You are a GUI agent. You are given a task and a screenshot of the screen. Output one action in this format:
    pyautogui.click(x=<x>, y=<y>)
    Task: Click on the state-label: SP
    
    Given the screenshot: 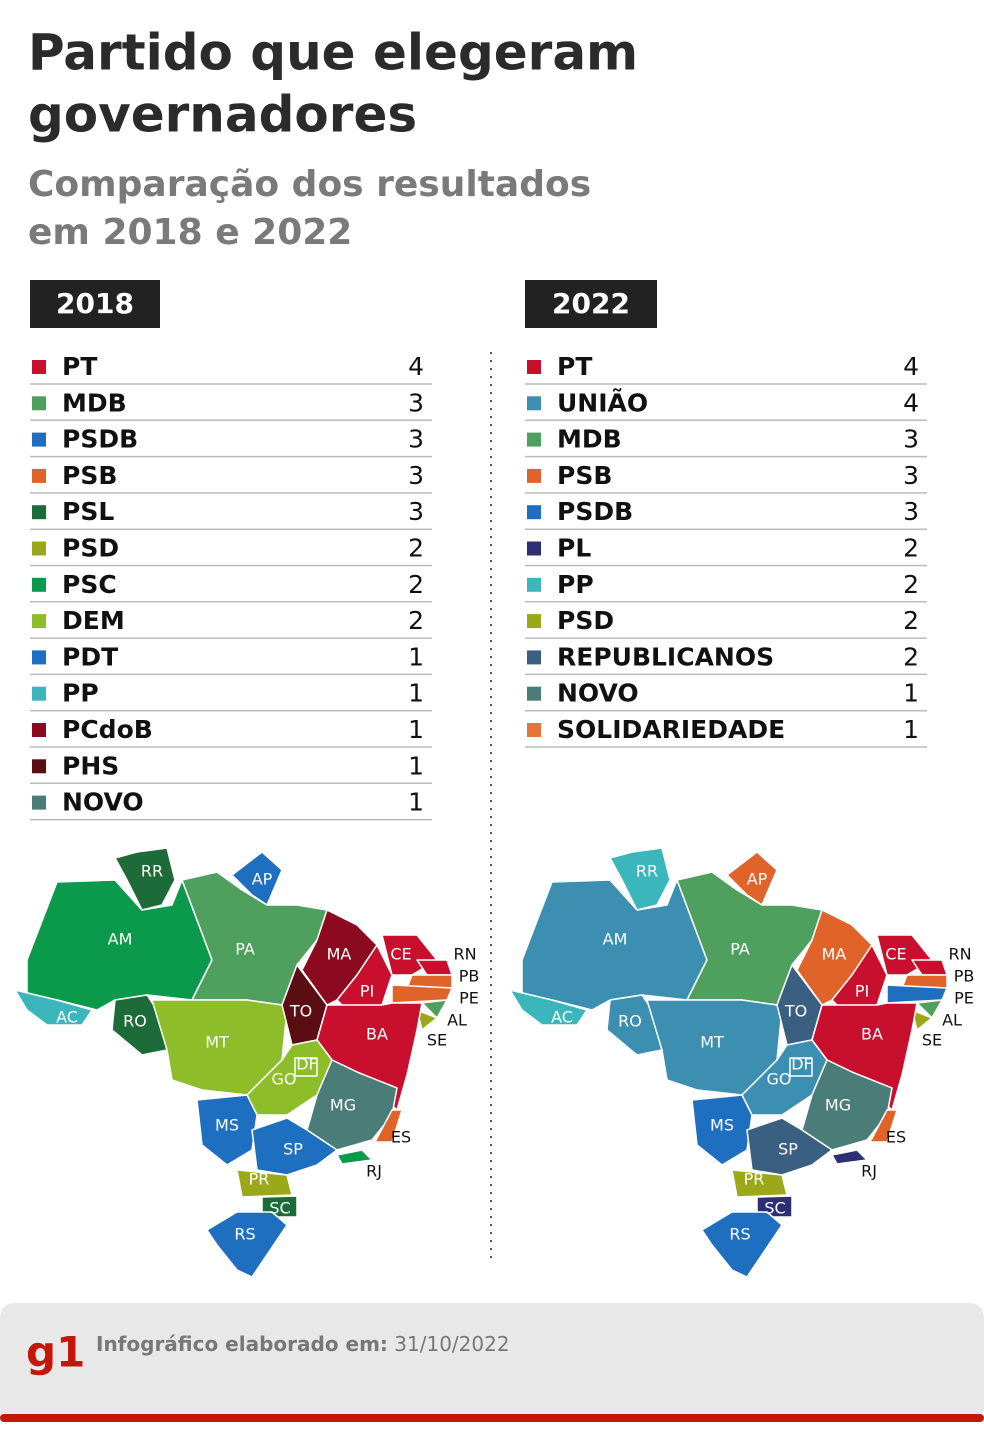 What is the action you would take?
    pyautogui.click(x=788, y=1149)
    